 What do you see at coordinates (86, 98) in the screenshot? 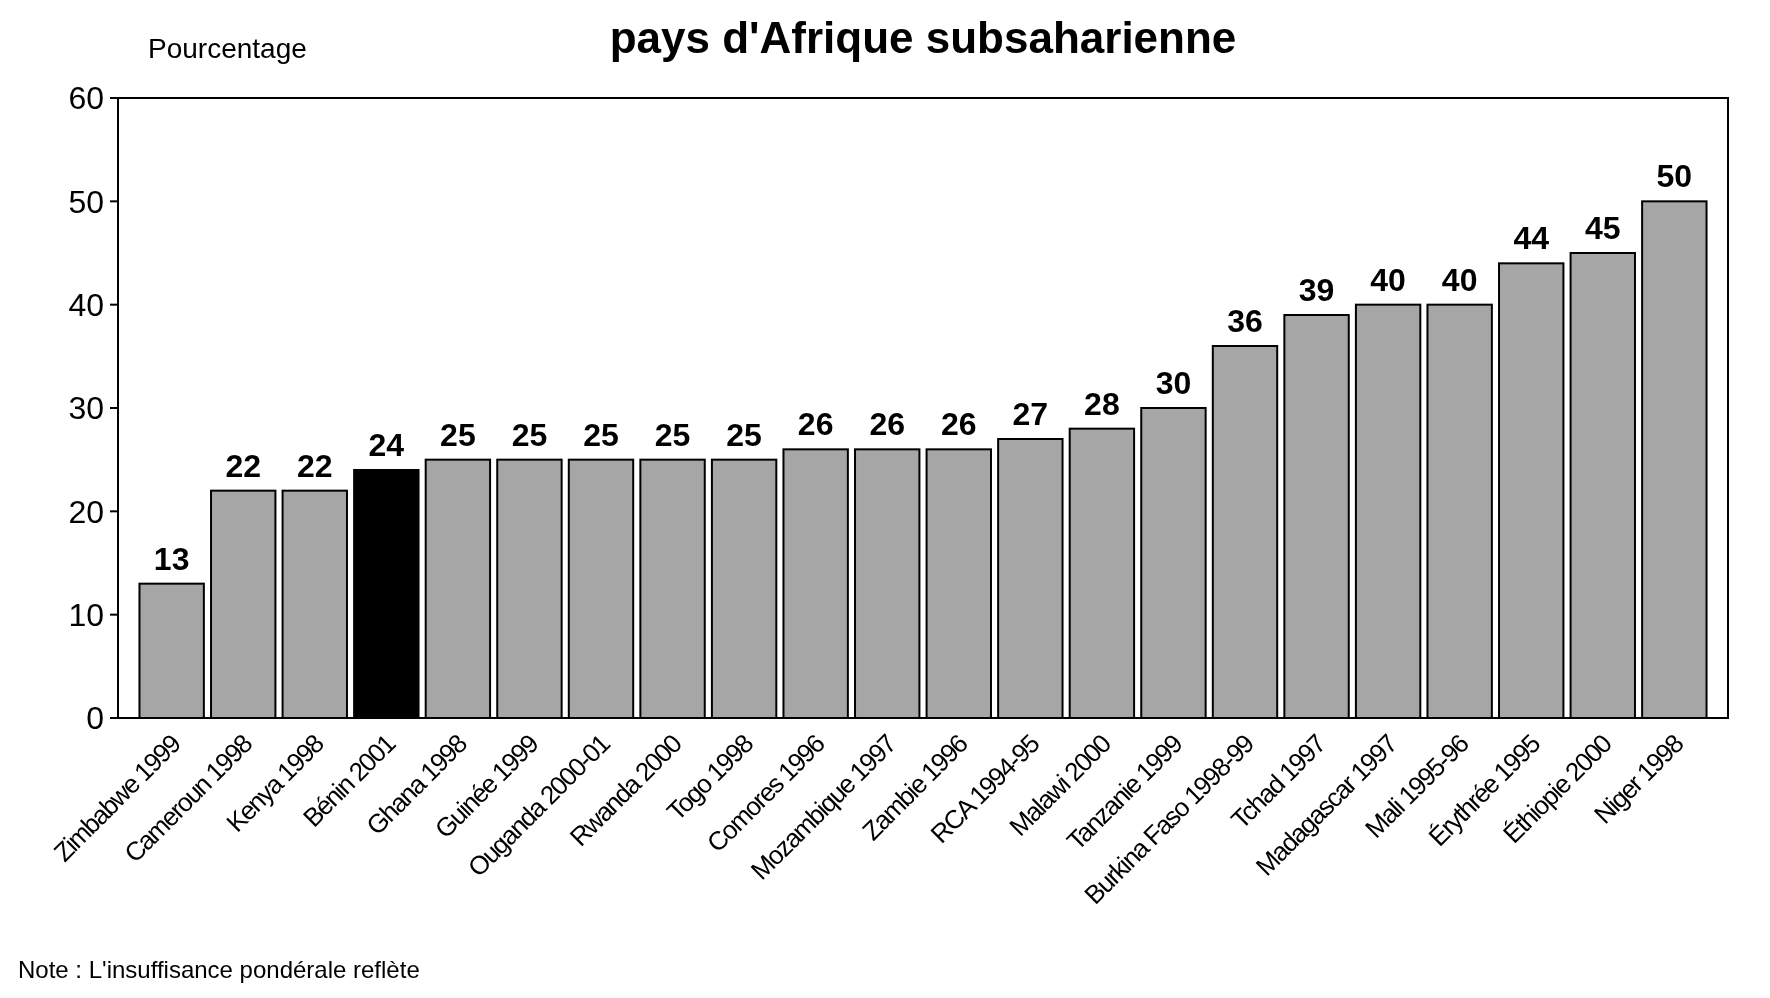
I see `y-tick-label: 60` at bounding box center [86, 98].